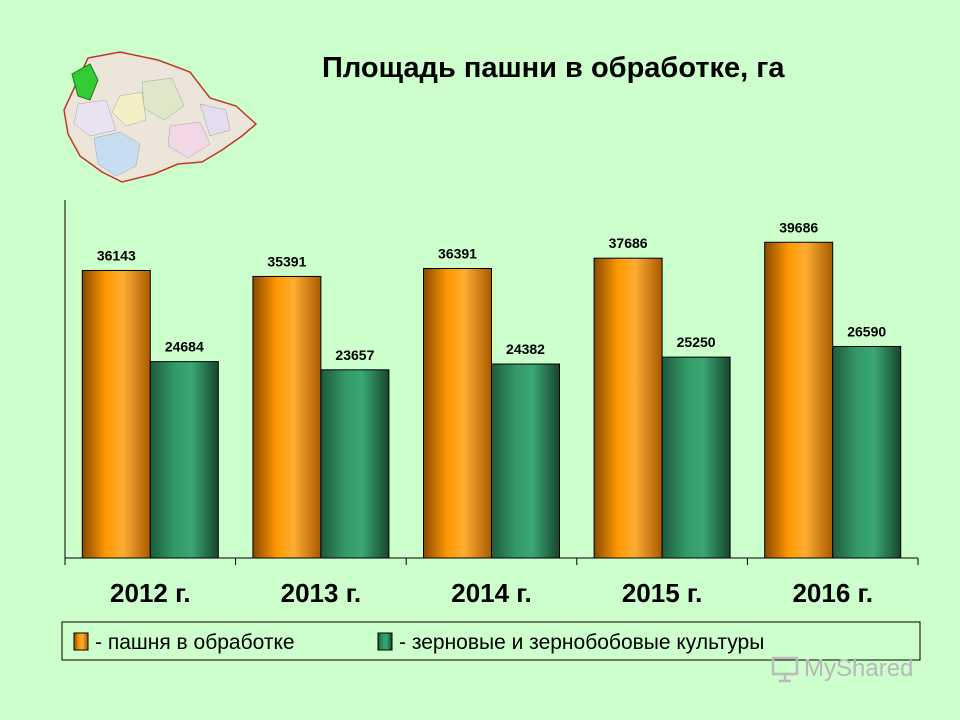  What do you see at coordinates (160, 117) in the screenshot?
I see `region-map-image` at bounding box center [160, 117].